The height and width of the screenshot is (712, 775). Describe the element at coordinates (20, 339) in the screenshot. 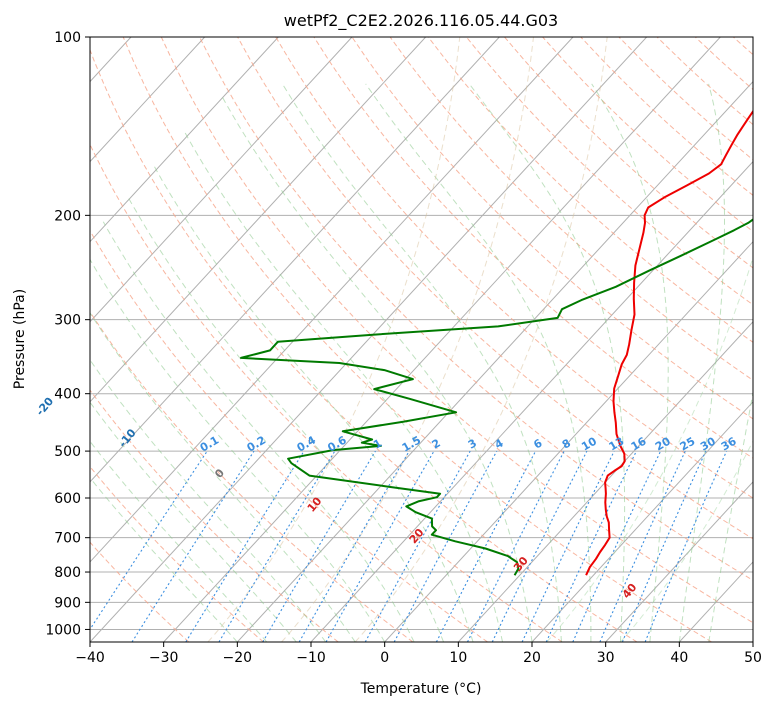

I see `y-axis-label: Pressure (hPa)` at that location.